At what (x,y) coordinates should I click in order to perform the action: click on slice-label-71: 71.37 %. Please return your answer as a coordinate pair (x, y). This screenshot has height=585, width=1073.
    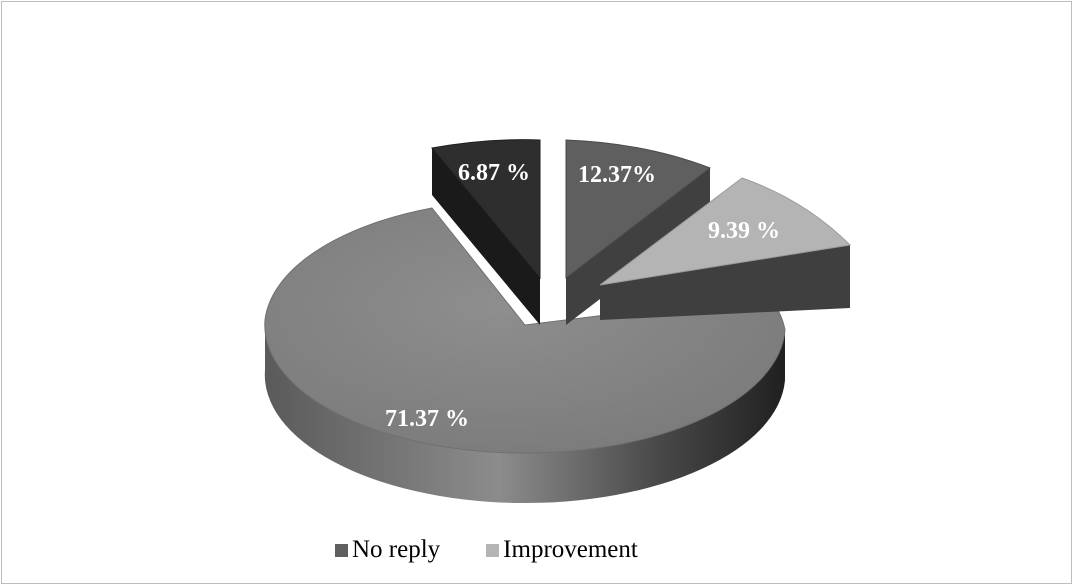
    Looking at the image, I should click on (427, 419).